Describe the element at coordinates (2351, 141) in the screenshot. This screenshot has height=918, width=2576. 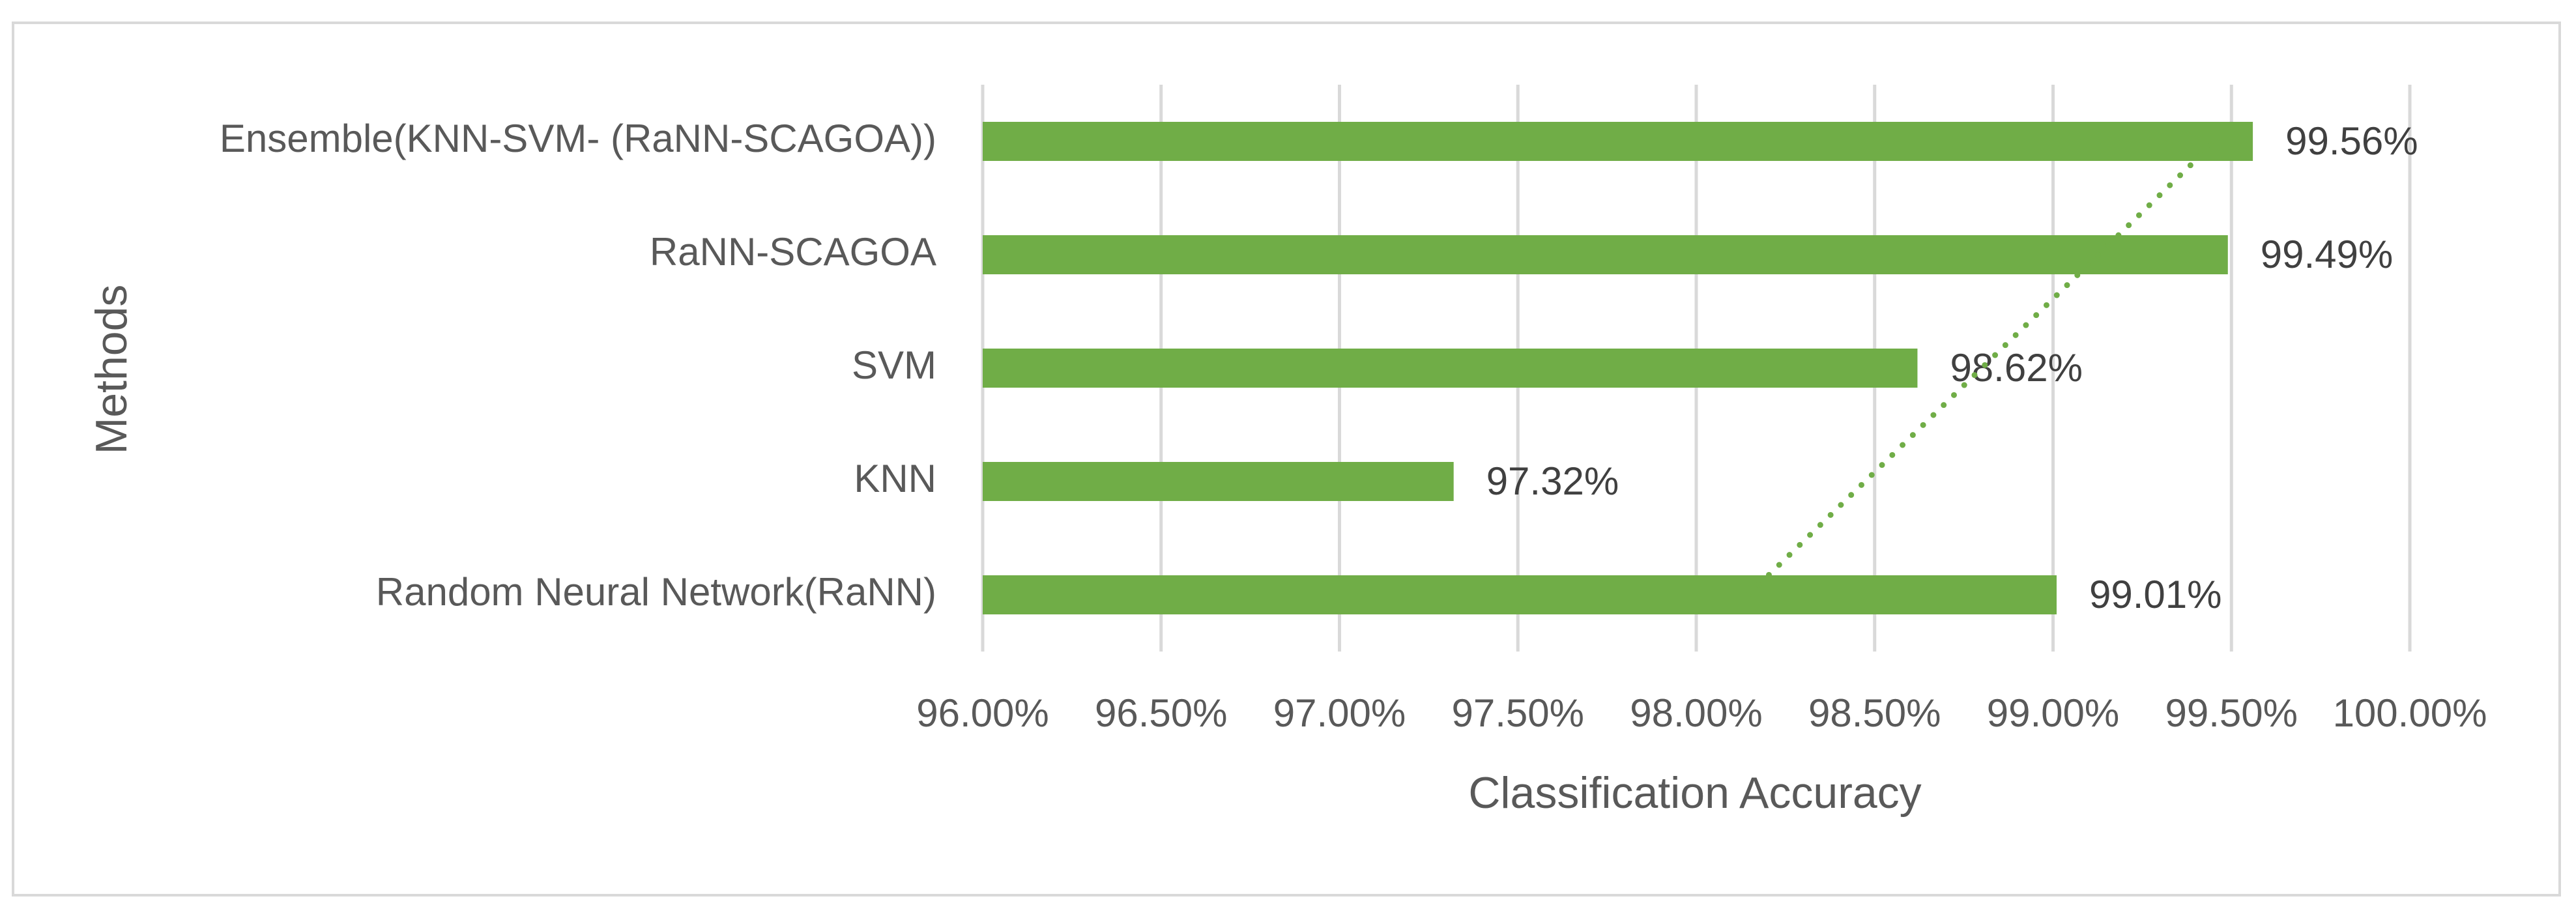
I see `data-label: 99.56%` at that location.